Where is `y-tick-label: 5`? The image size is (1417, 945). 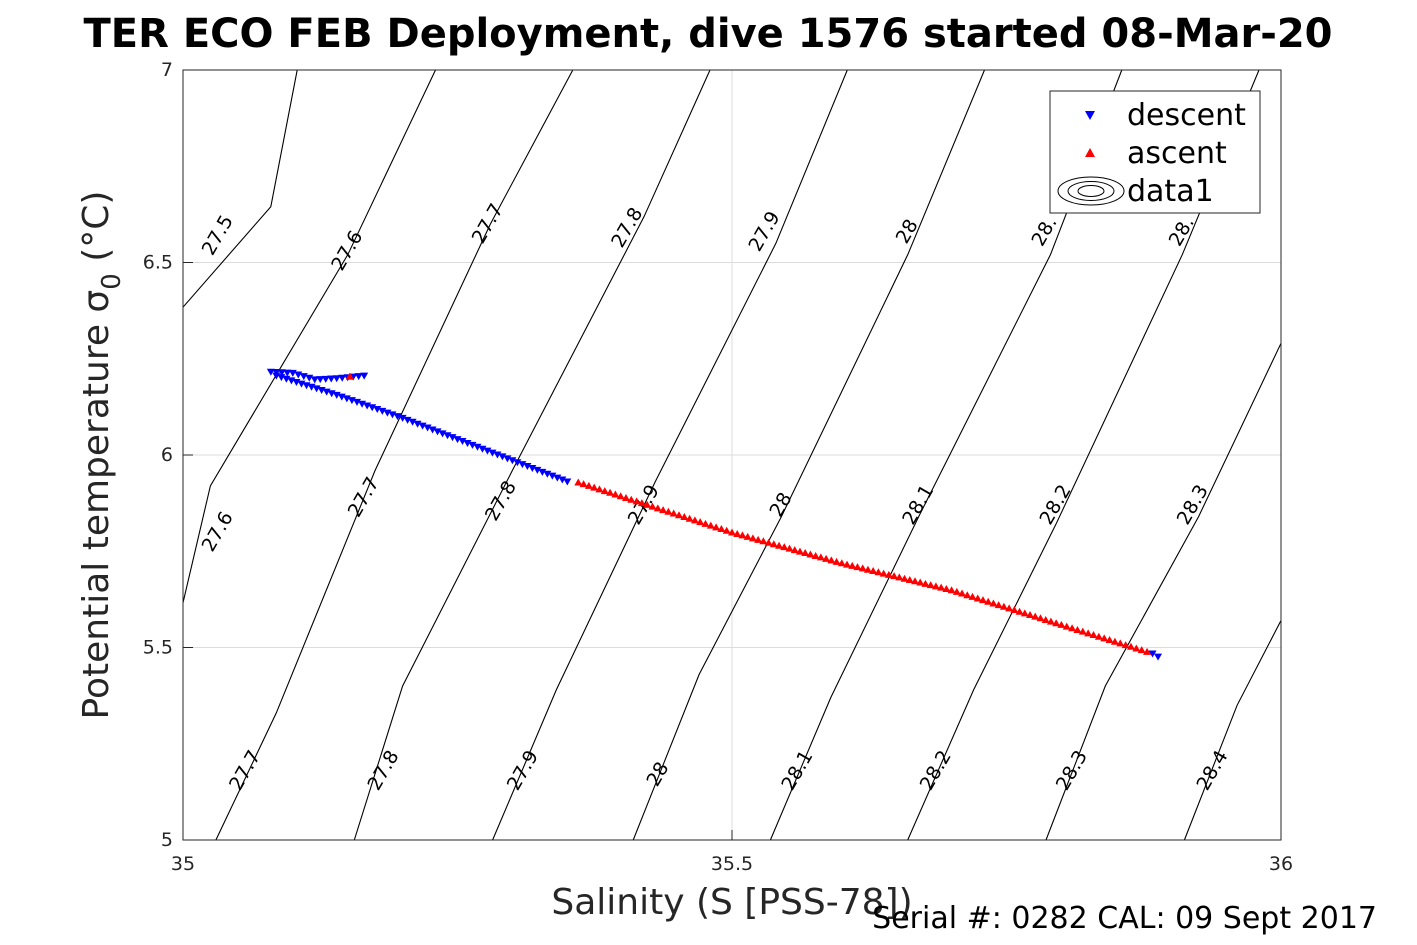 y-tick-label: 5 is located at coordinates (167, 840).